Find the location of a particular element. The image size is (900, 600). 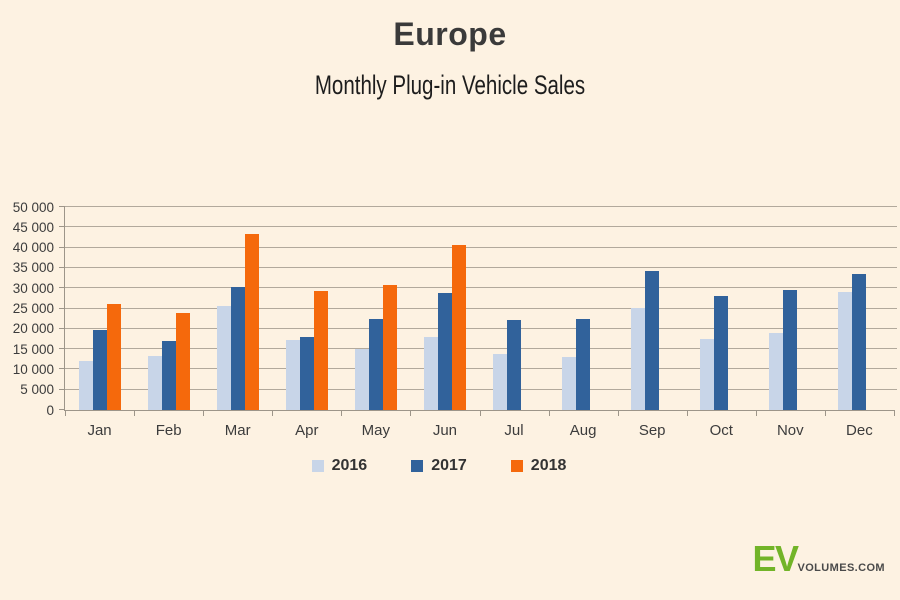

bar-group-sep is located at coordinates (652, 308).